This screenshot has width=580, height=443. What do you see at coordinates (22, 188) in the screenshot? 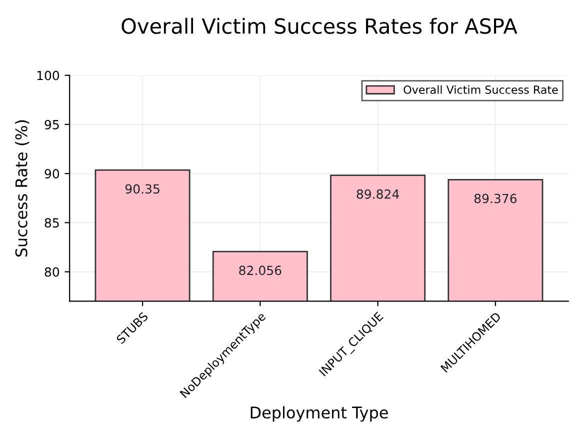
I see `y-axis-title: Success Rate (%)` at bounding box center [22, 188].